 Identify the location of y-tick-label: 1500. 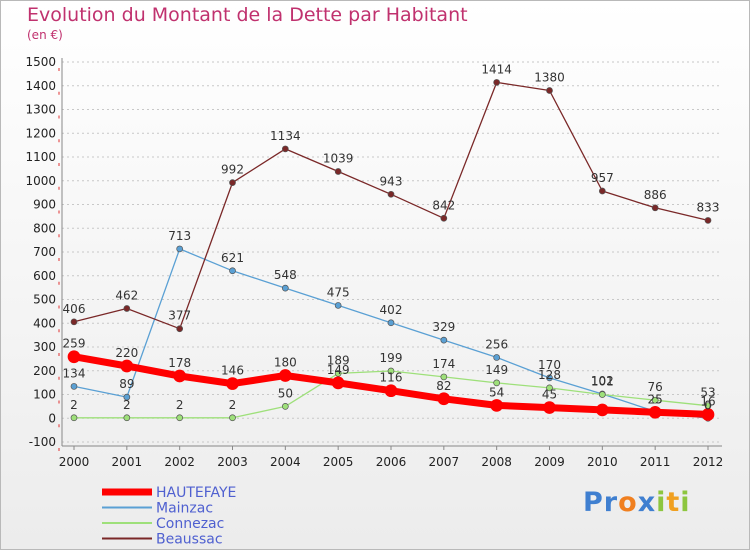
(40, 62).